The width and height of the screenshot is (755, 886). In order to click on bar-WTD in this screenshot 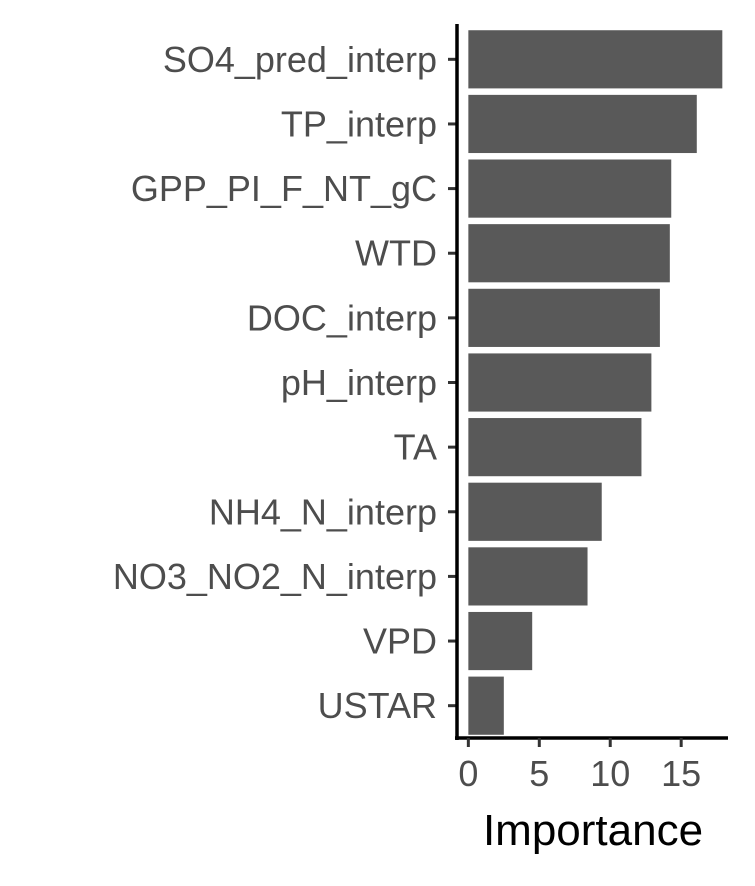, I will do `click(569, 253)`.